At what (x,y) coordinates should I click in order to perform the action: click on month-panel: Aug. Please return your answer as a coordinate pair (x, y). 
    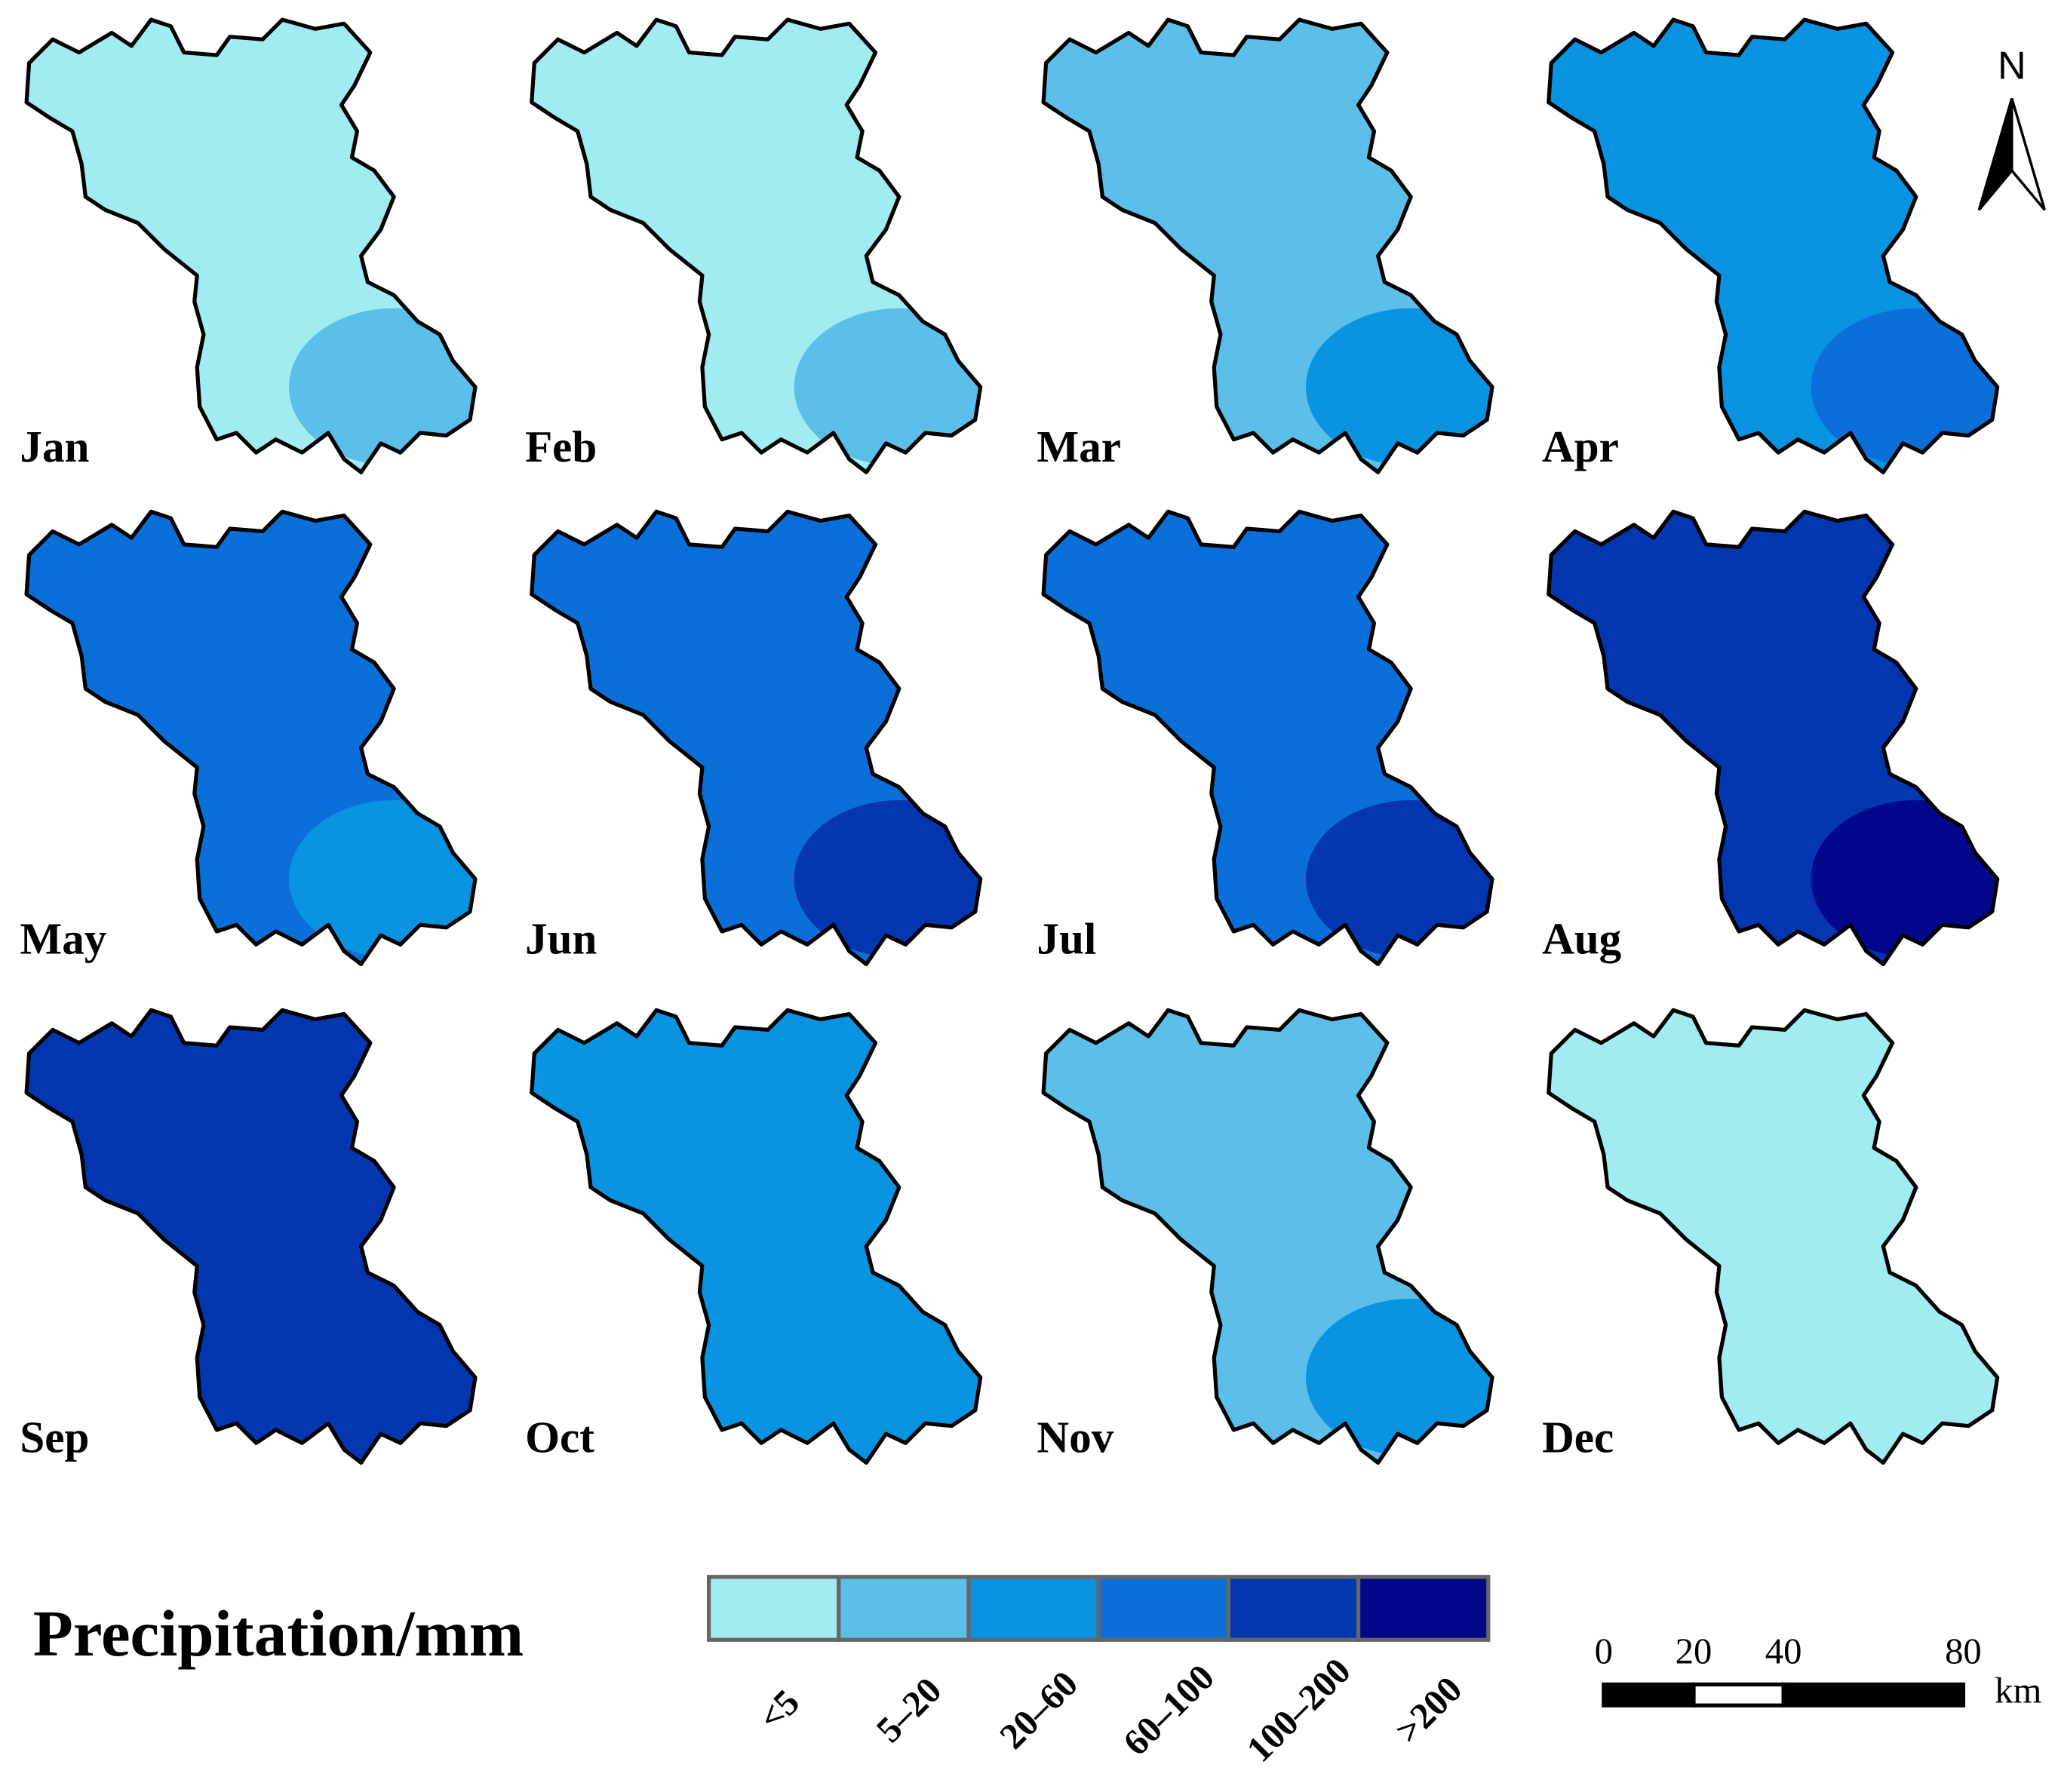
    Looking at the image, I should click on (1771, 738).